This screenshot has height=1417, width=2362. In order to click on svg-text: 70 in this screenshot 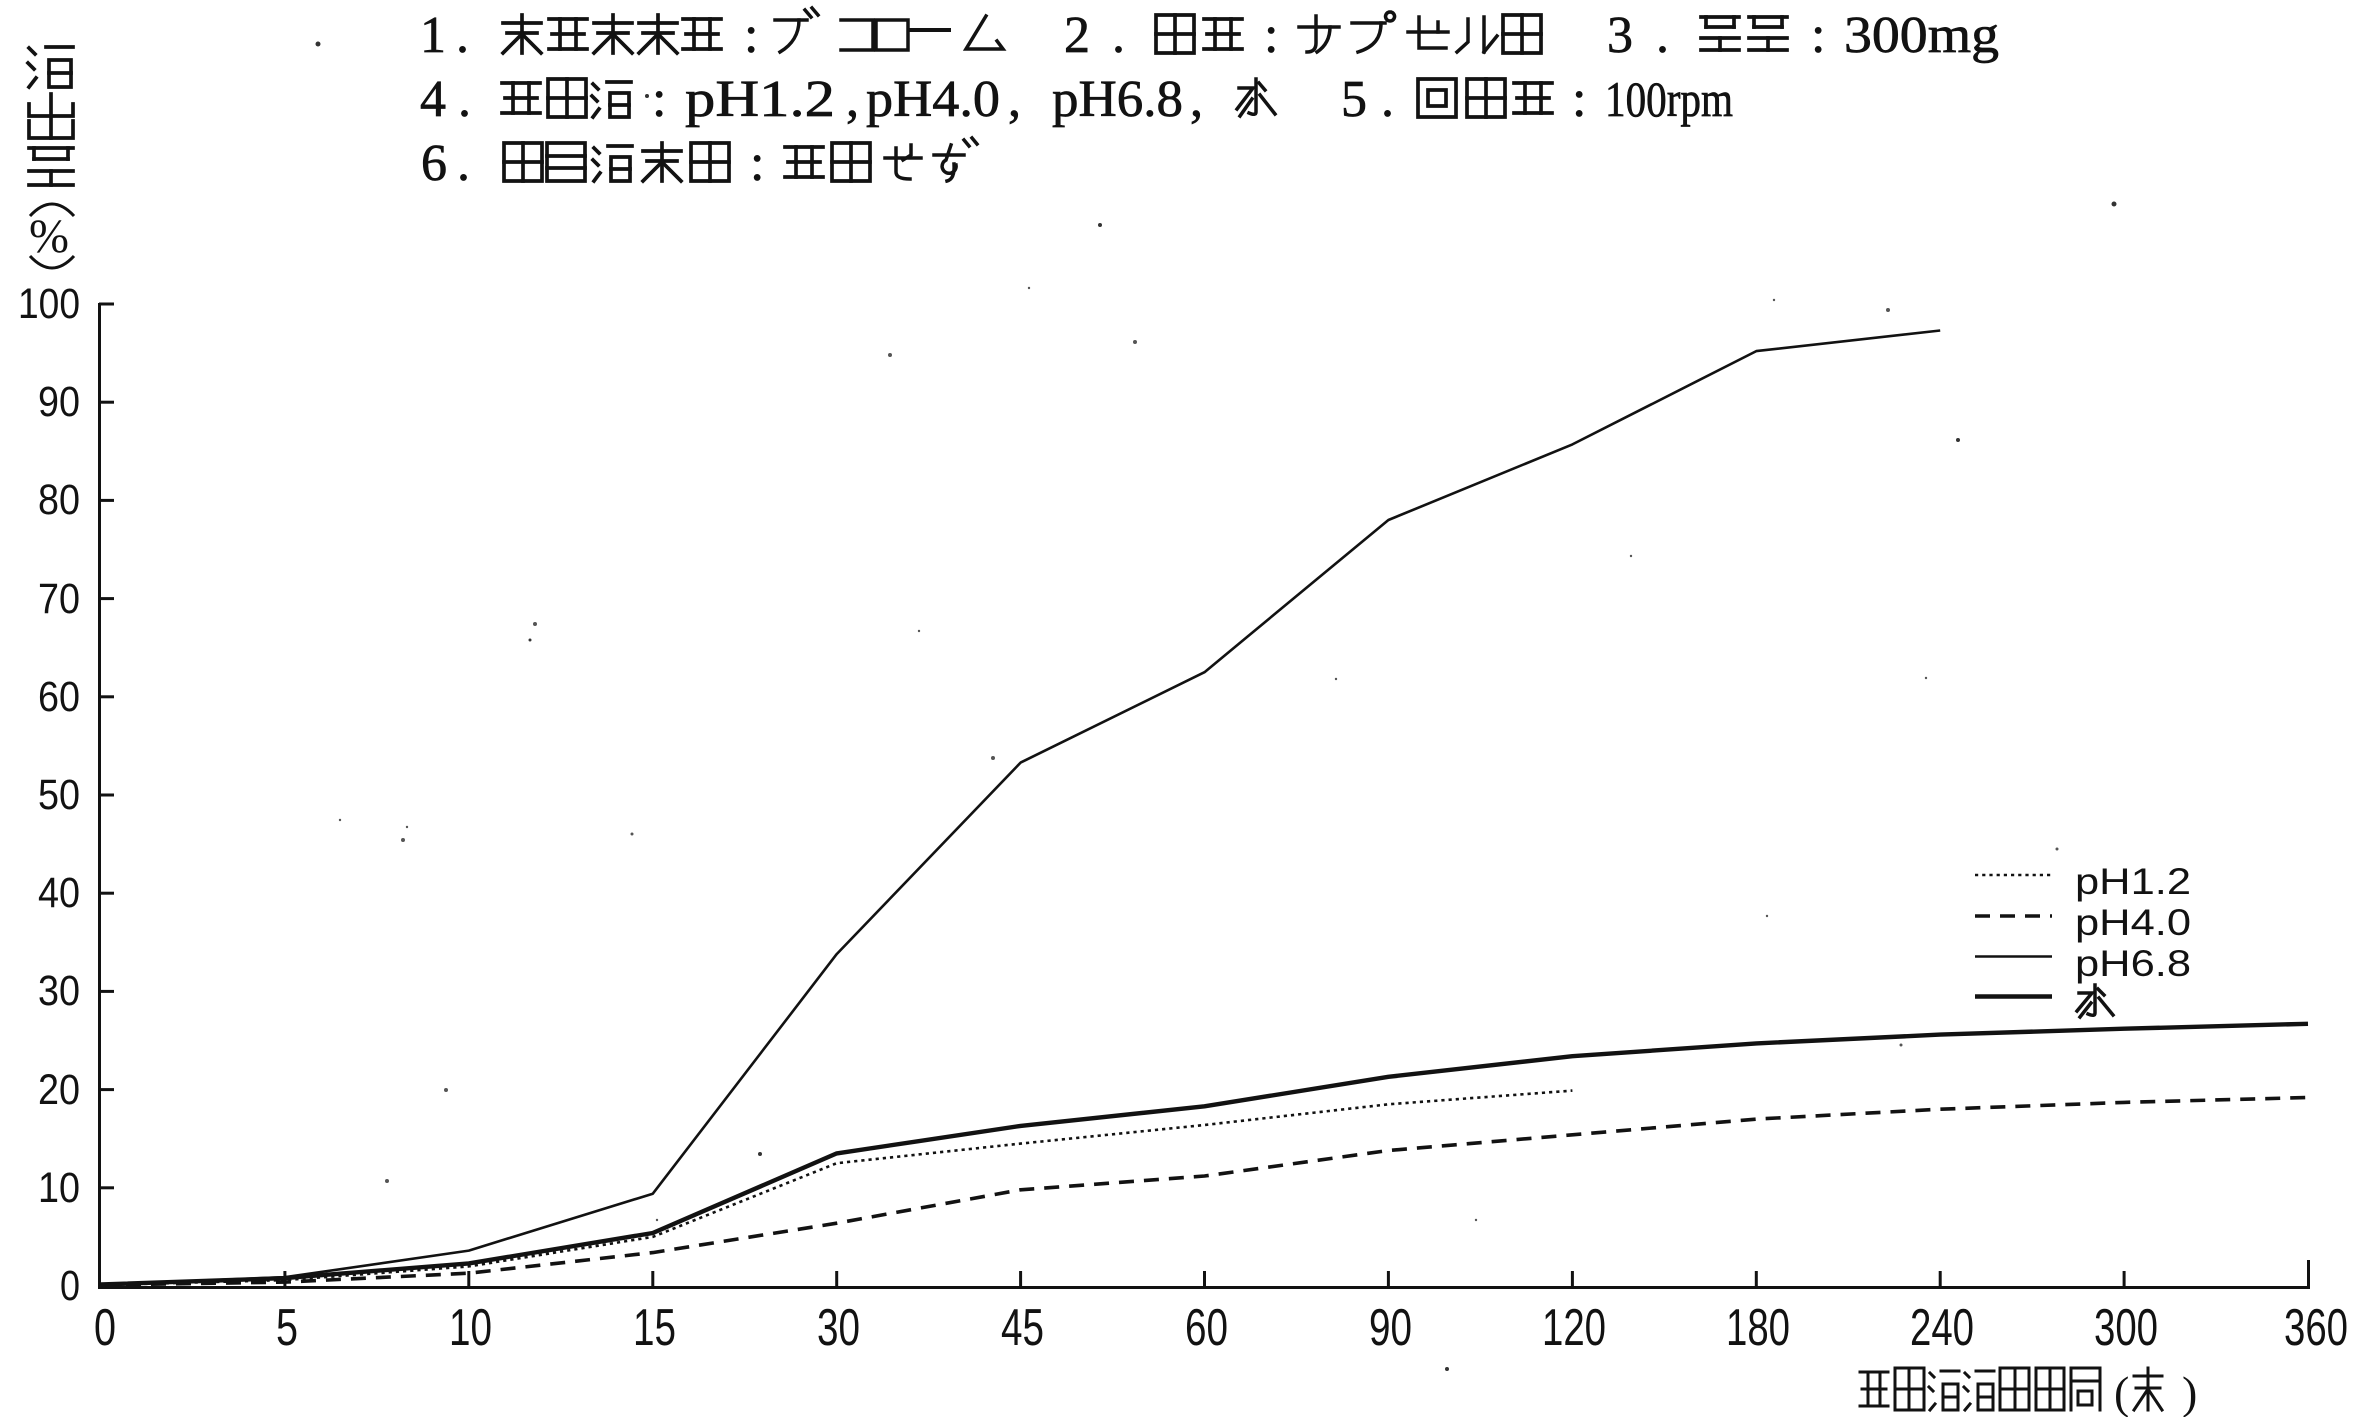, I will do `click(59, 599)`.